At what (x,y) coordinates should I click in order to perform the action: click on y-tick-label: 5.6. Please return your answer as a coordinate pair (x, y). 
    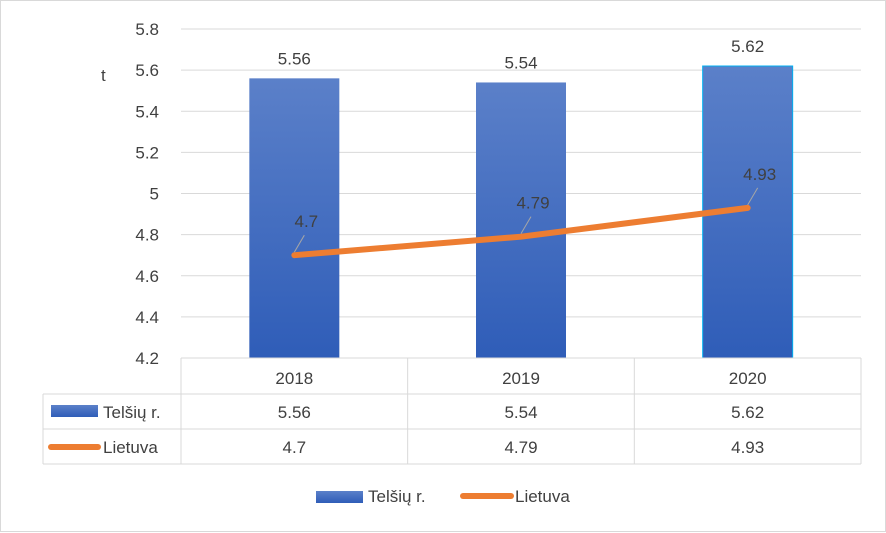
    Looking at the image, I should click on (147, 70).